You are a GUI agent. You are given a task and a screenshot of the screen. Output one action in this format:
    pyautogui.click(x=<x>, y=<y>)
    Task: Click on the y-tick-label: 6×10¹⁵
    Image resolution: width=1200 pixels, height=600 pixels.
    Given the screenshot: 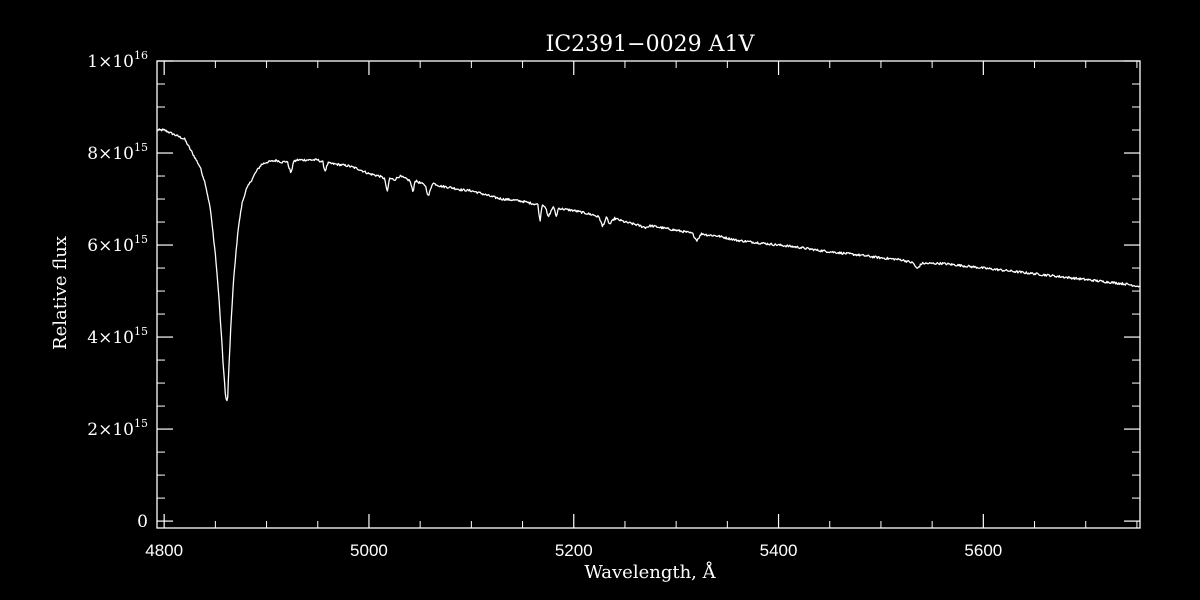 What is the action you would take?
    pyautogui.click(x=117, y=244)
    